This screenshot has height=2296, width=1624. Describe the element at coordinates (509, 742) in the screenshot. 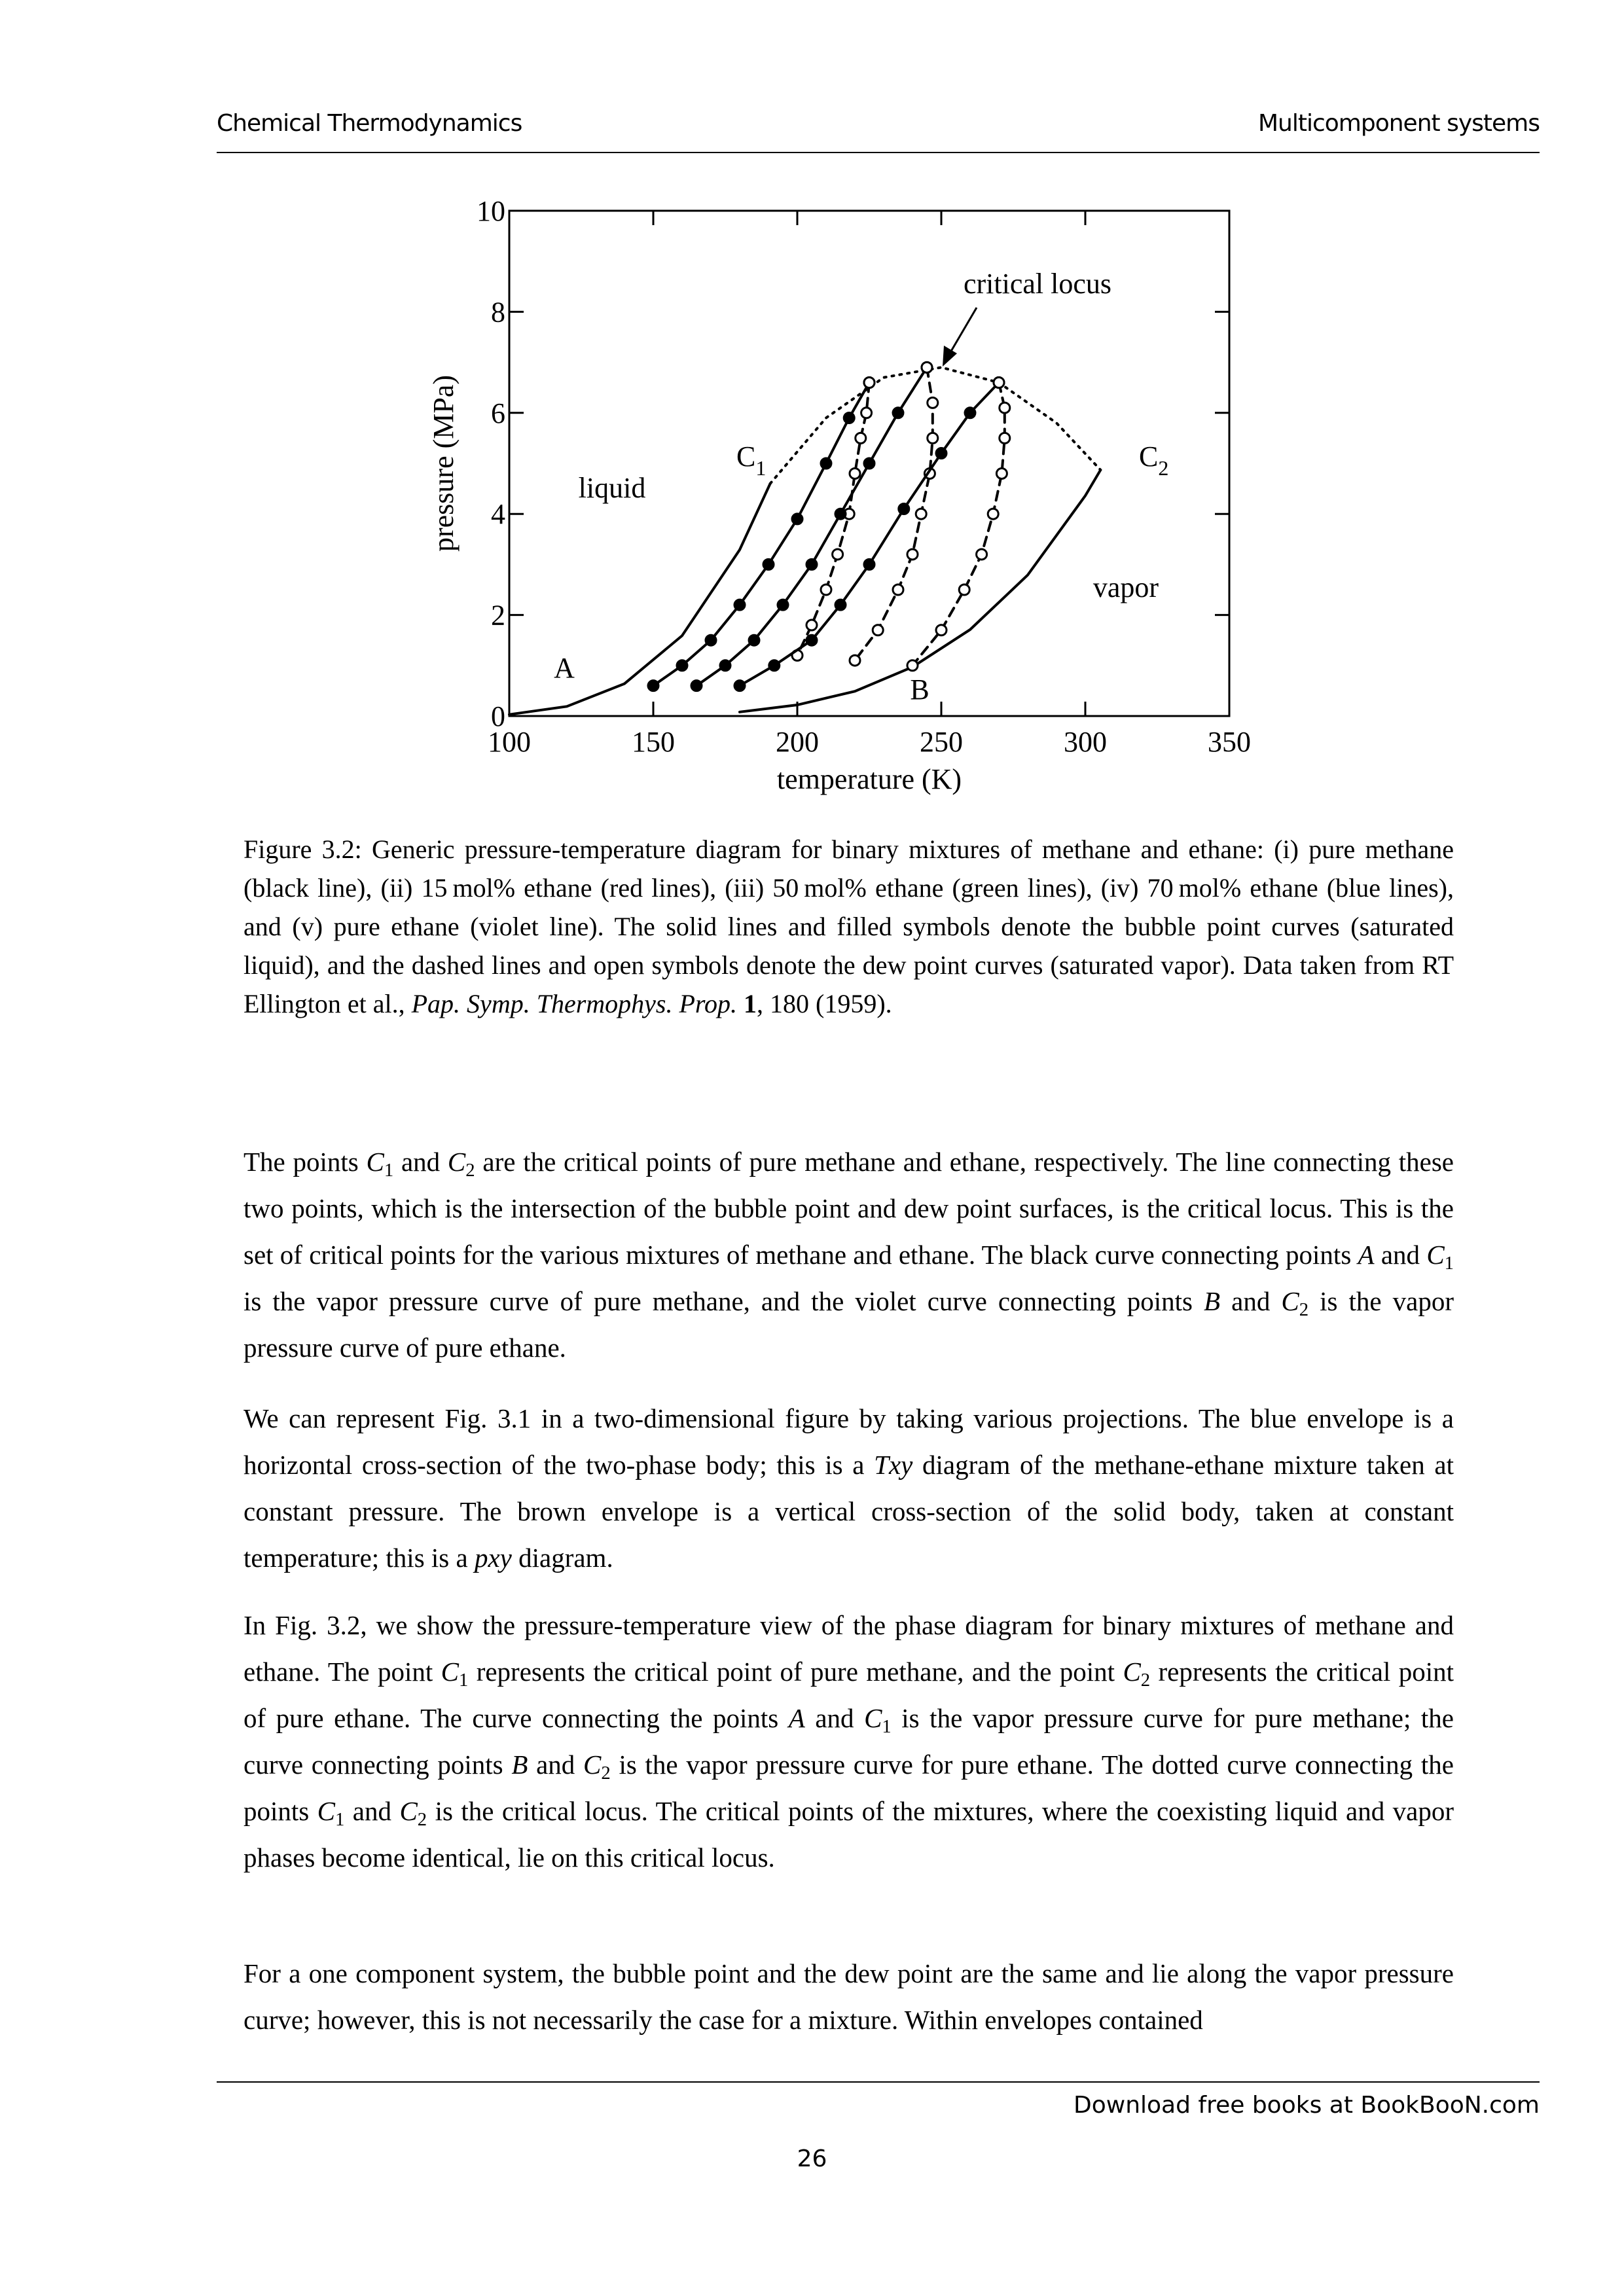

I see `x-tick-label: 100` at that location.